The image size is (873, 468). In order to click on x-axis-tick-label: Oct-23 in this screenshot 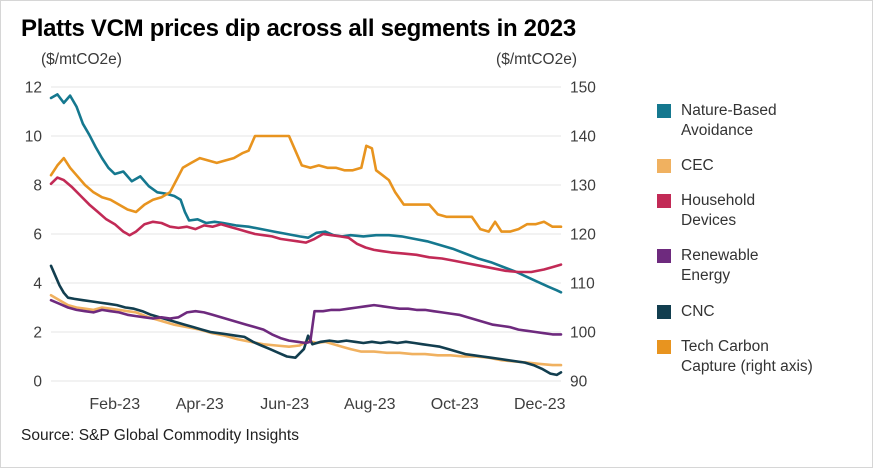, I will do `click(455, 404)`.